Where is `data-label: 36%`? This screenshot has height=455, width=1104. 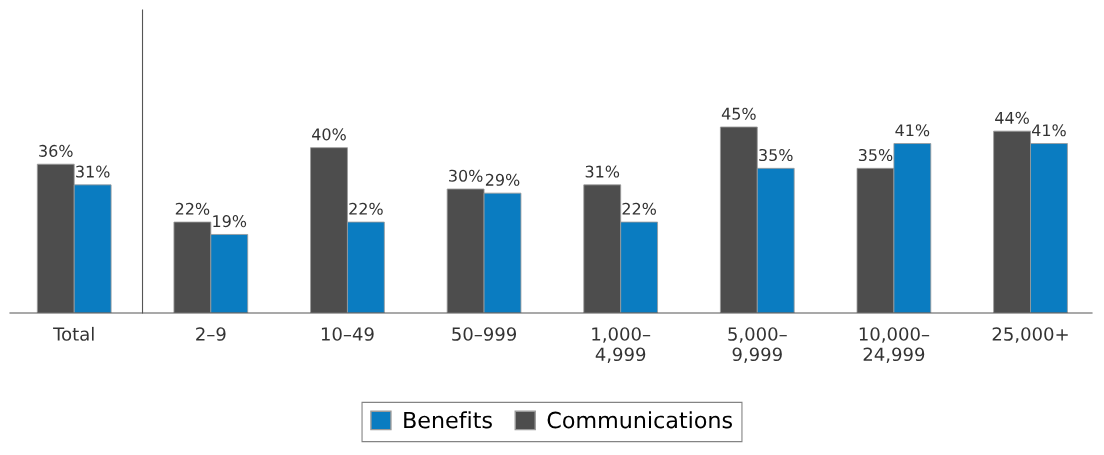 data-label: 36% is located at coordinates (56, 150).